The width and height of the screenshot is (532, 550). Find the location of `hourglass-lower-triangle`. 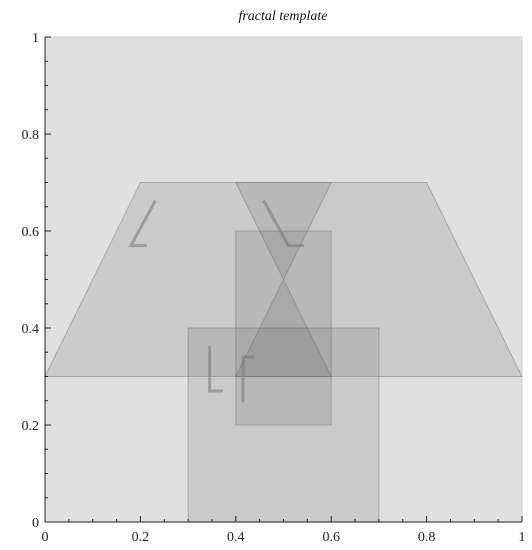

hourglass-lower-triangle is located at coordinates (283, 327).